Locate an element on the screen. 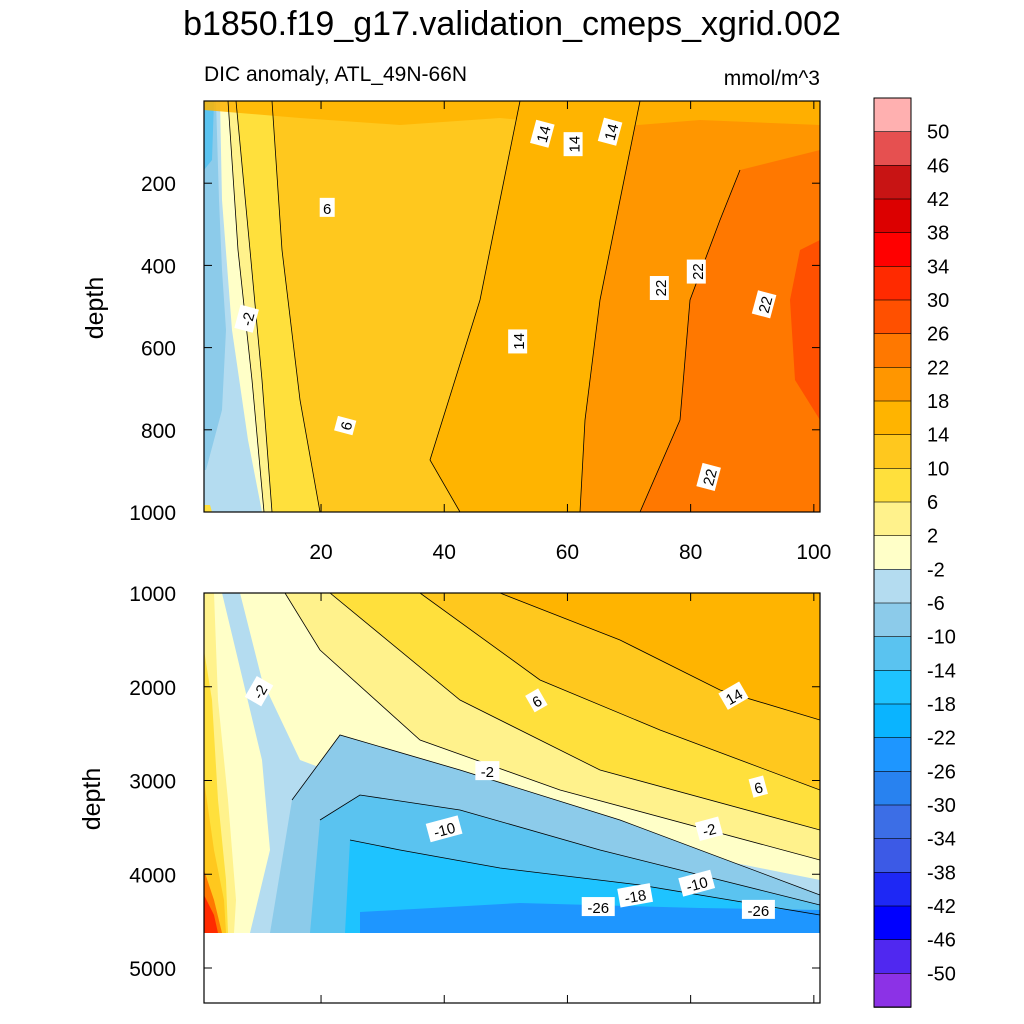 This screenshot has width=1024, height=1024. field-upper-corner is located at coordinates (208, 508).